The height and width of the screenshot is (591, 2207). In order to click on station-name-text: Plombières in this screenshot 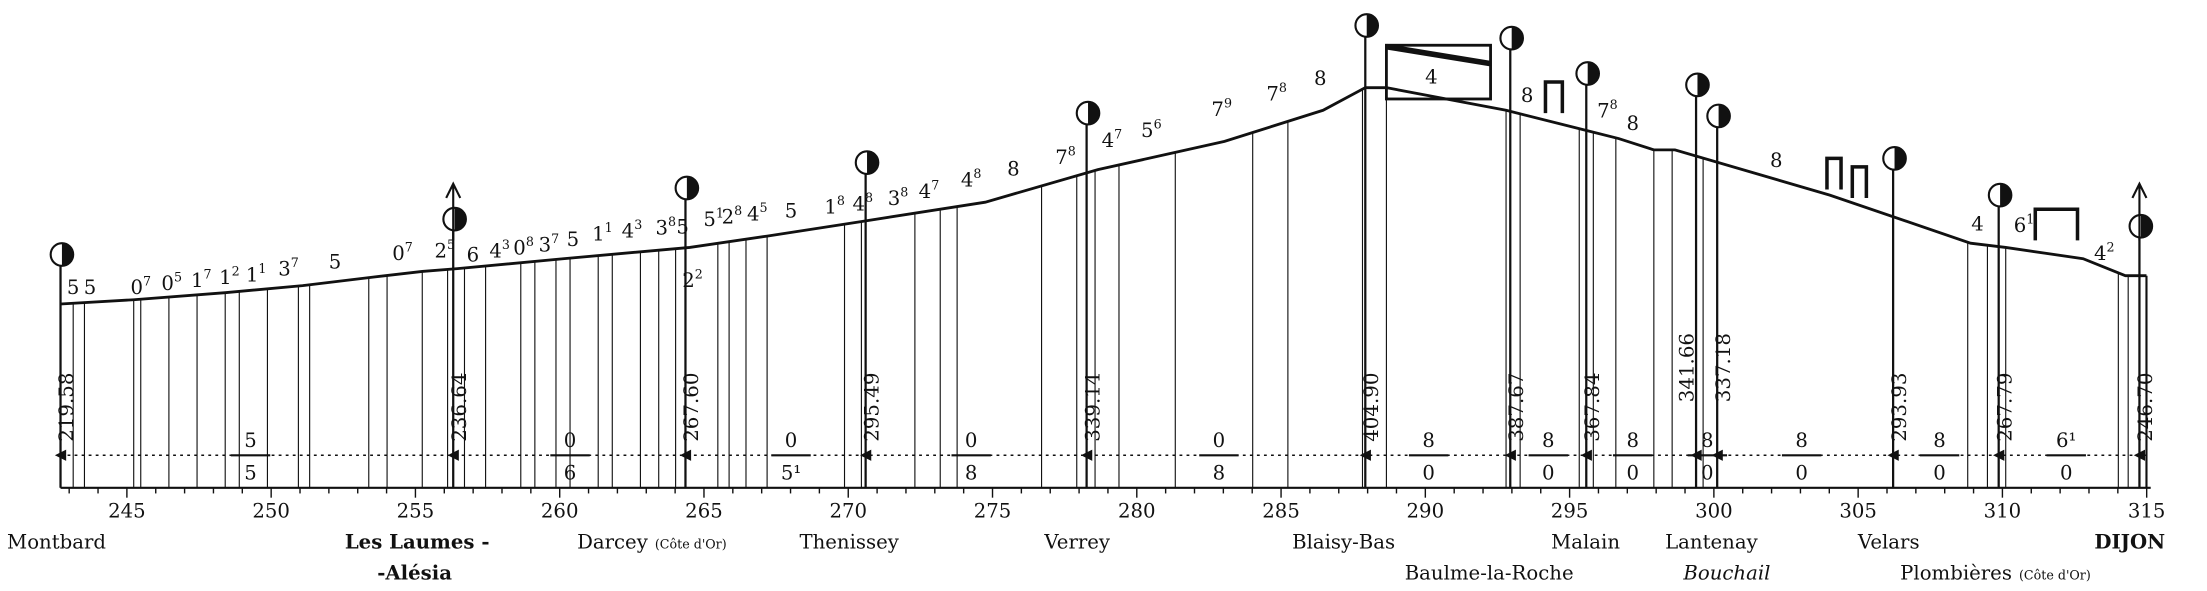, I will do `click(1956, 573)`.